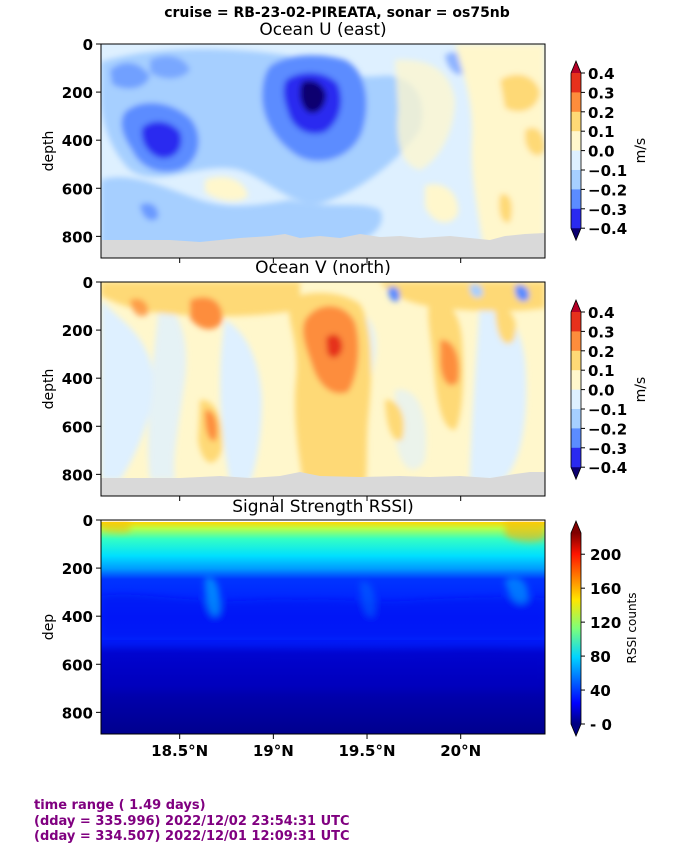 The image size is (675, 855). What do you see at coordinates (120, 805) in the screenshot?
I see `time-range-line: time range ( 1.49 days)` at bounding box center [120, 805].